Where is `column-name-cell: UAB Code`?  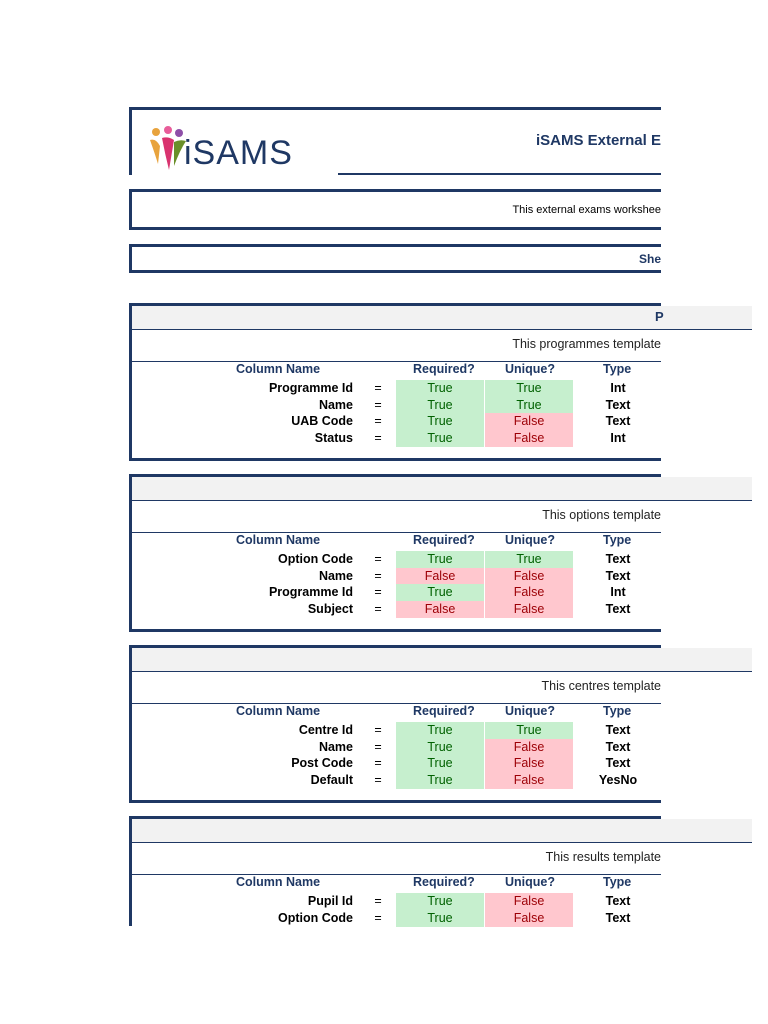 column-name-cell: UAB Code is located at coordinates (322, 421).